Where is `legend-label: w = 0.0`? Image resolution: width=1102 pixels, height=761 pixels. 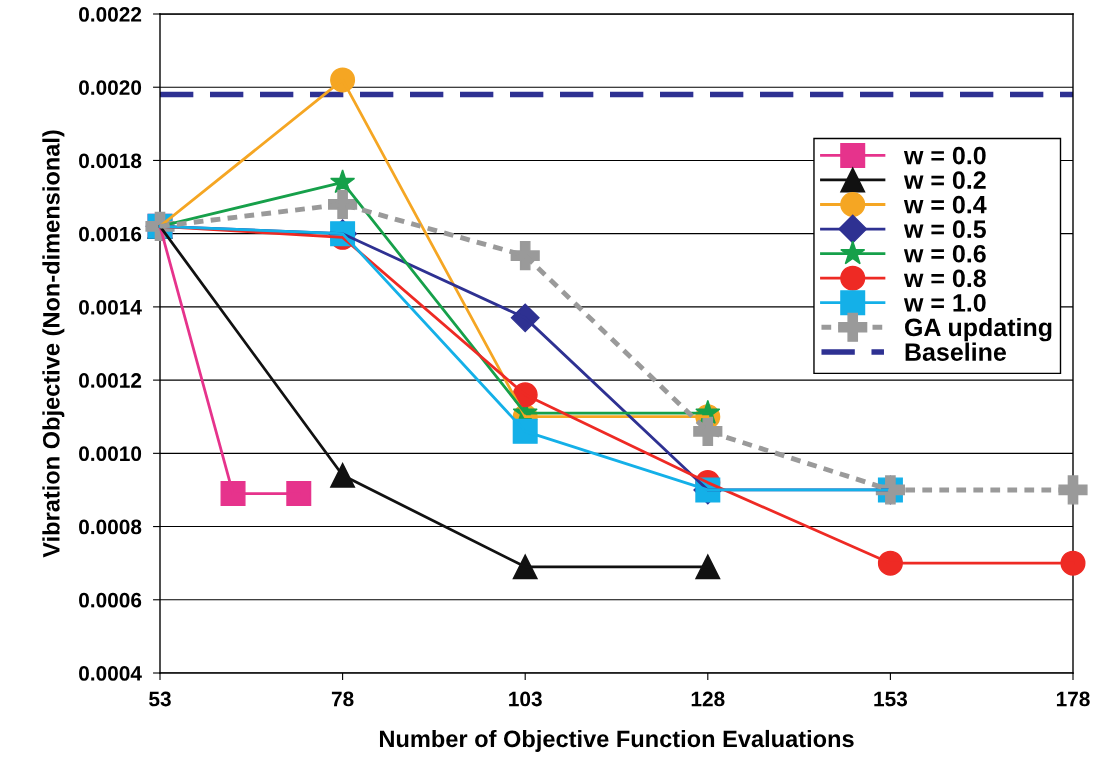 legend-label: w = 0.0 is located at coordinates (944, 155).